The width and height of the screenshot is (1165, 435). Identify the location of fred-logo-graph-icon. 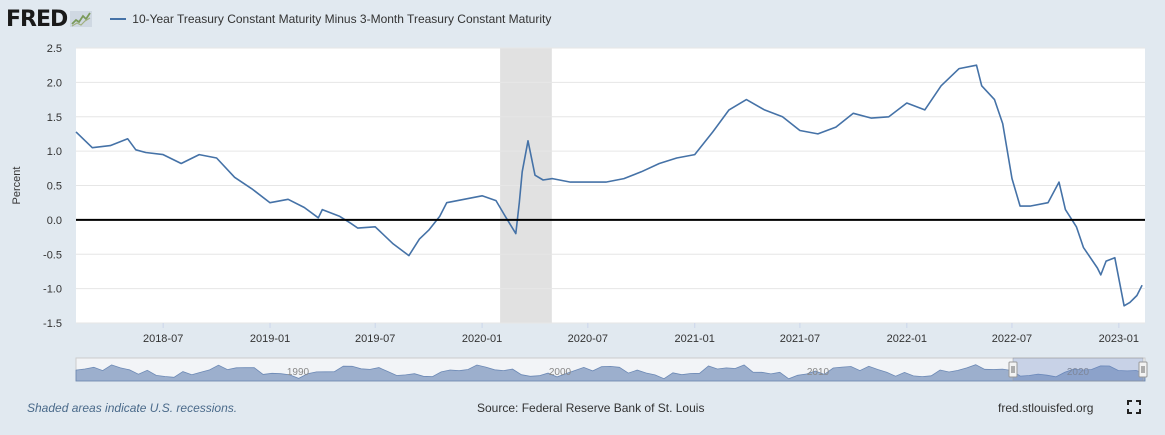
(81, 19).